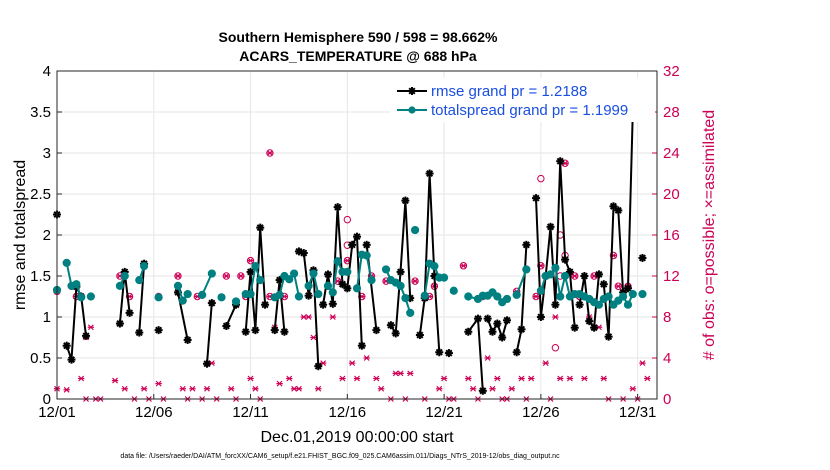  Describe the element at coordinates (40, 112) in the screenshot. I see `y-left-tick-label: 3.5` at that location.